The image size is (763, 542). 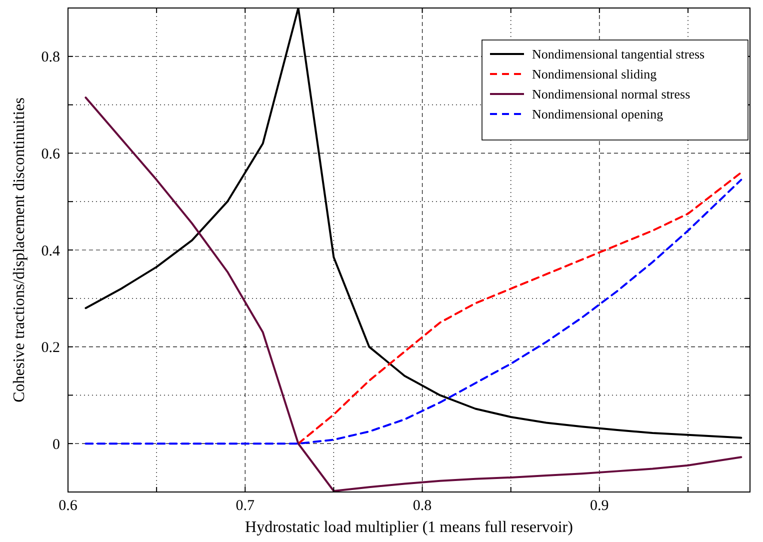 What do you see at coordinates (611, 94) in the screenshot?
I see `legend-label: Nondimensional normal stress` at bounding box center [611, 94].